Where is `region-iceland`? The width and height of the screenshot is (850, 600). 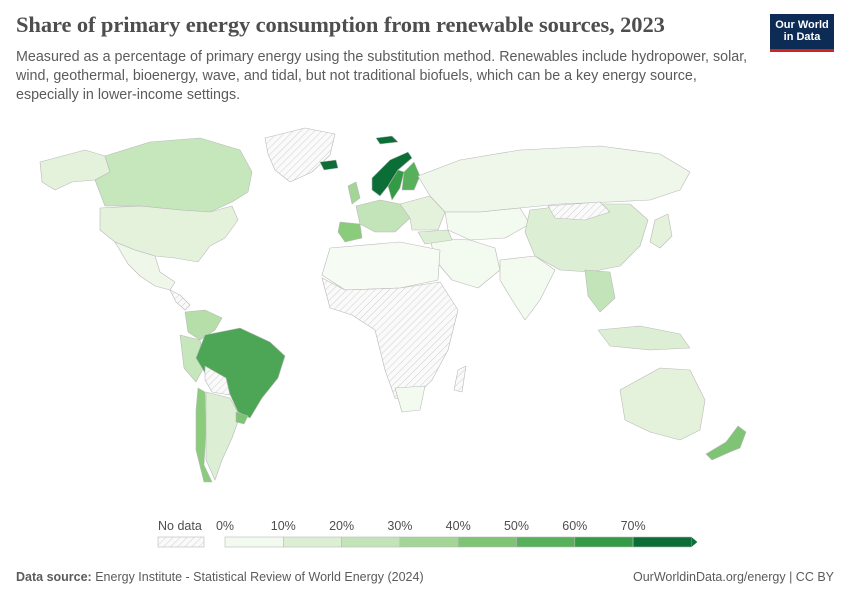
region-iceland is located at coordinates (329, 165).